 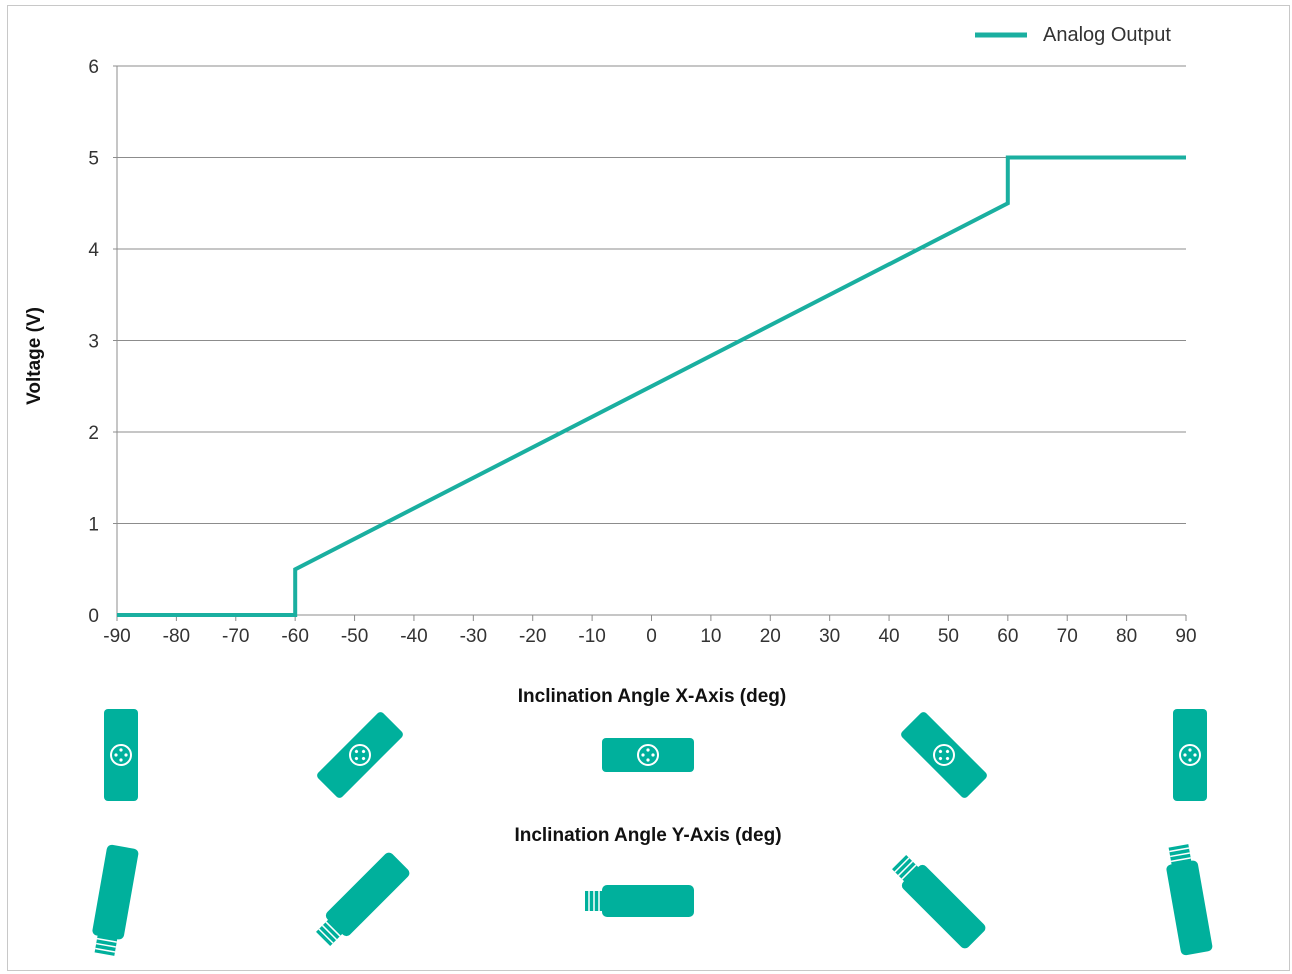 I want to click on y-axis-title: Voltage (V), so click(x=34, y=356).